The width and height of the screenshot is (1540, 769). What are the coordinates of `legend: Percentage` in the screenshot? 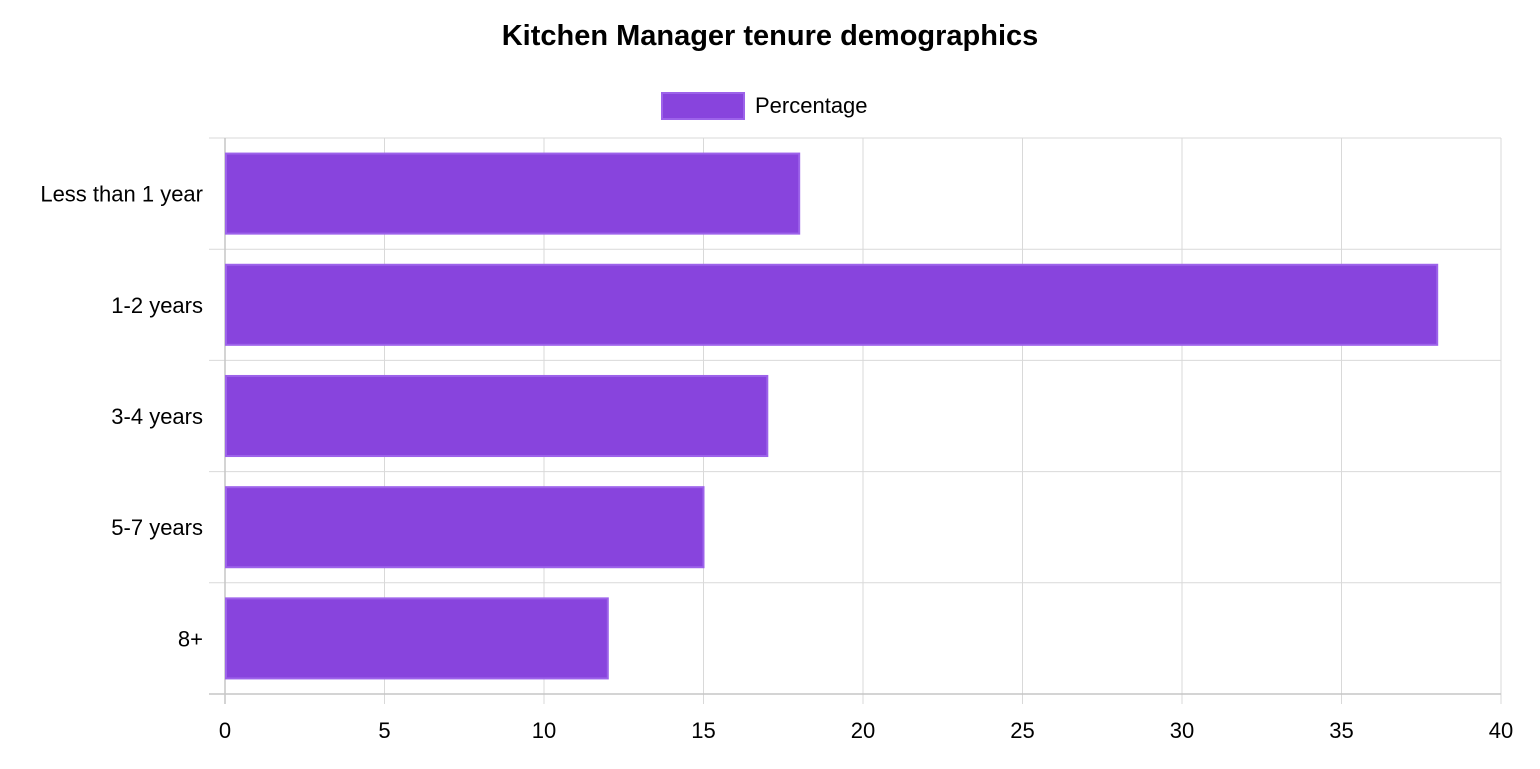 It's located at (764, 106).